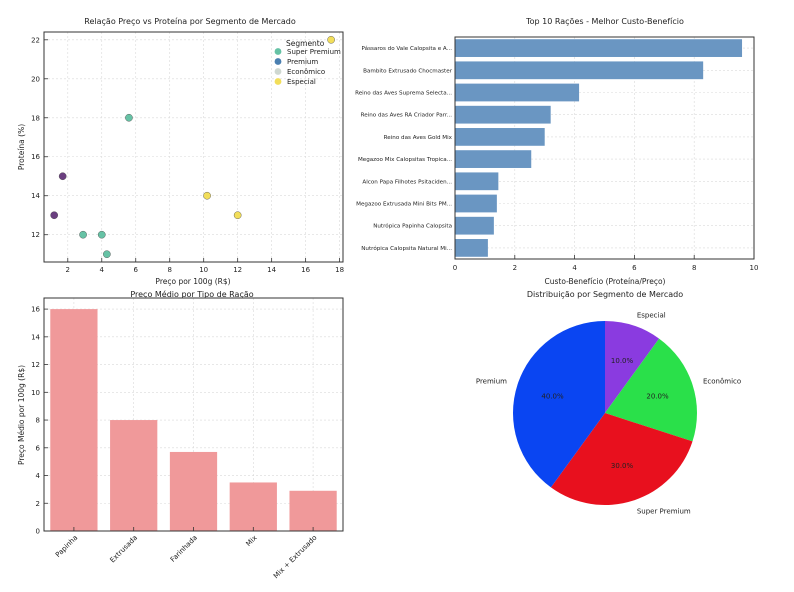 This screenshot has width=794, height=592. I want to click on top10-x-tick-label: 0, so click(455, 268).